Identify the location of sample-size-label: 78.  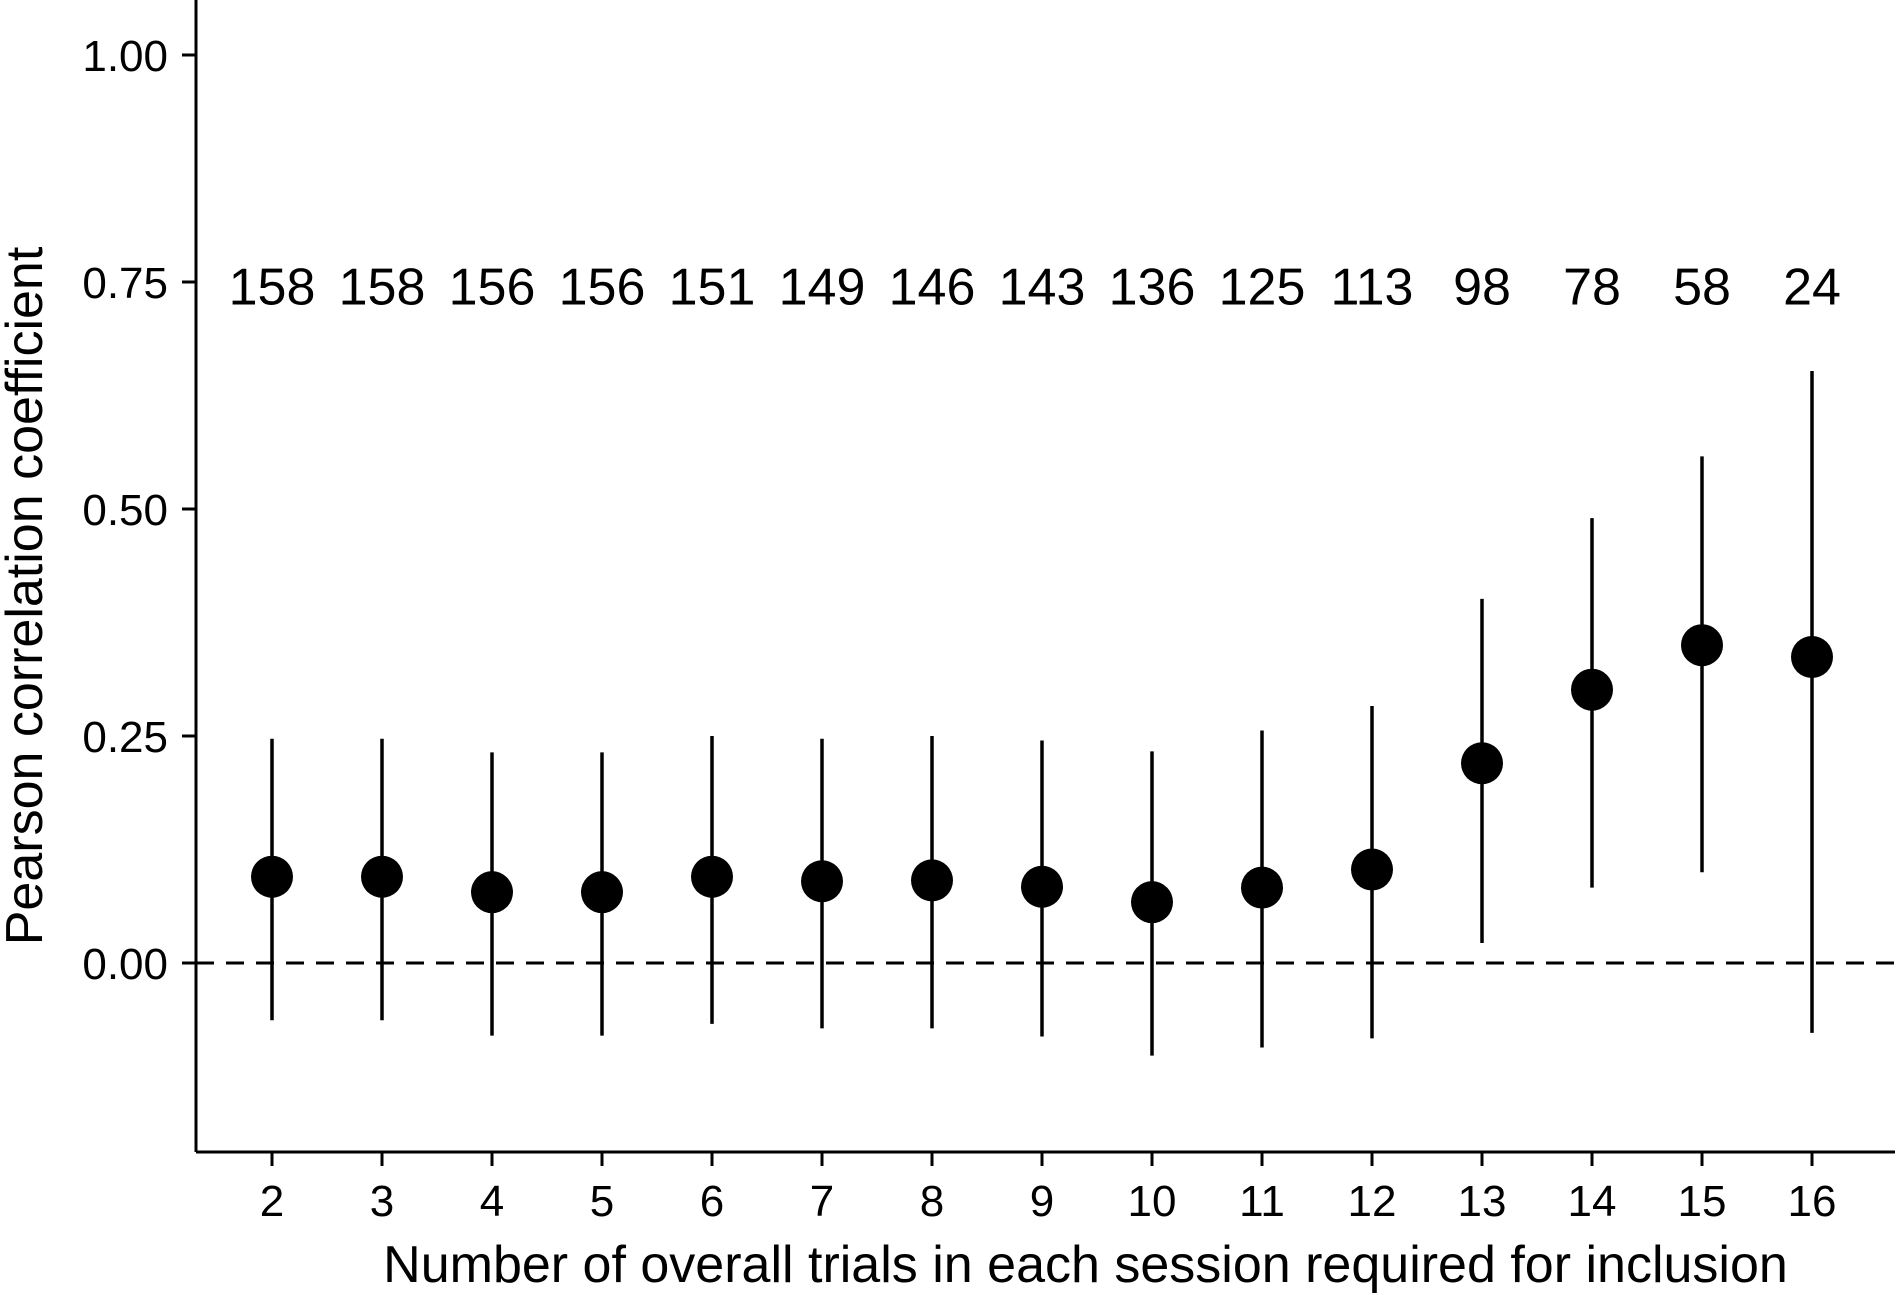
(1592, 288).